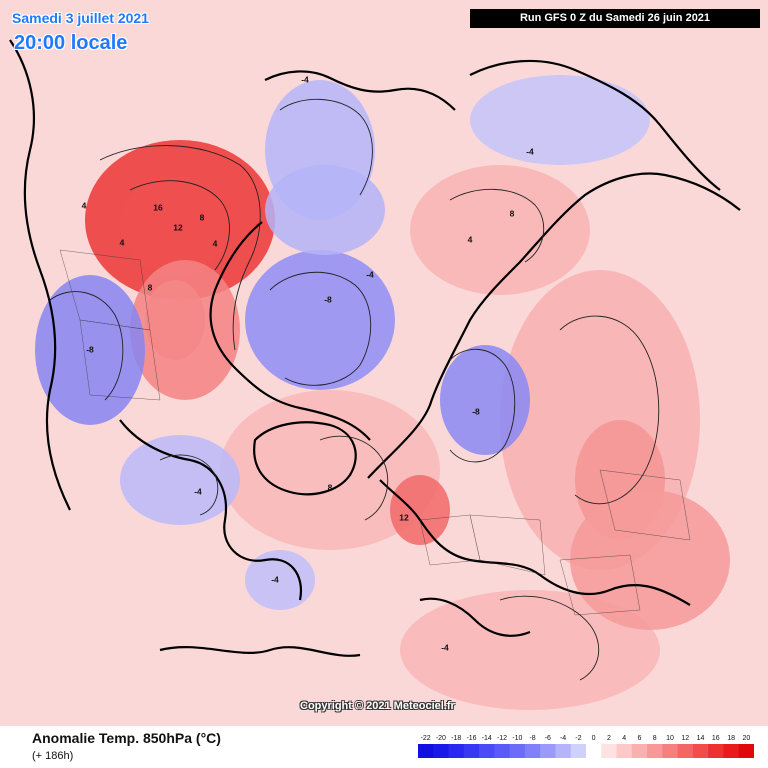 The width and height of the screenshot is (768, 768). I want to click on coast-north-america-west, so click(40, 275).